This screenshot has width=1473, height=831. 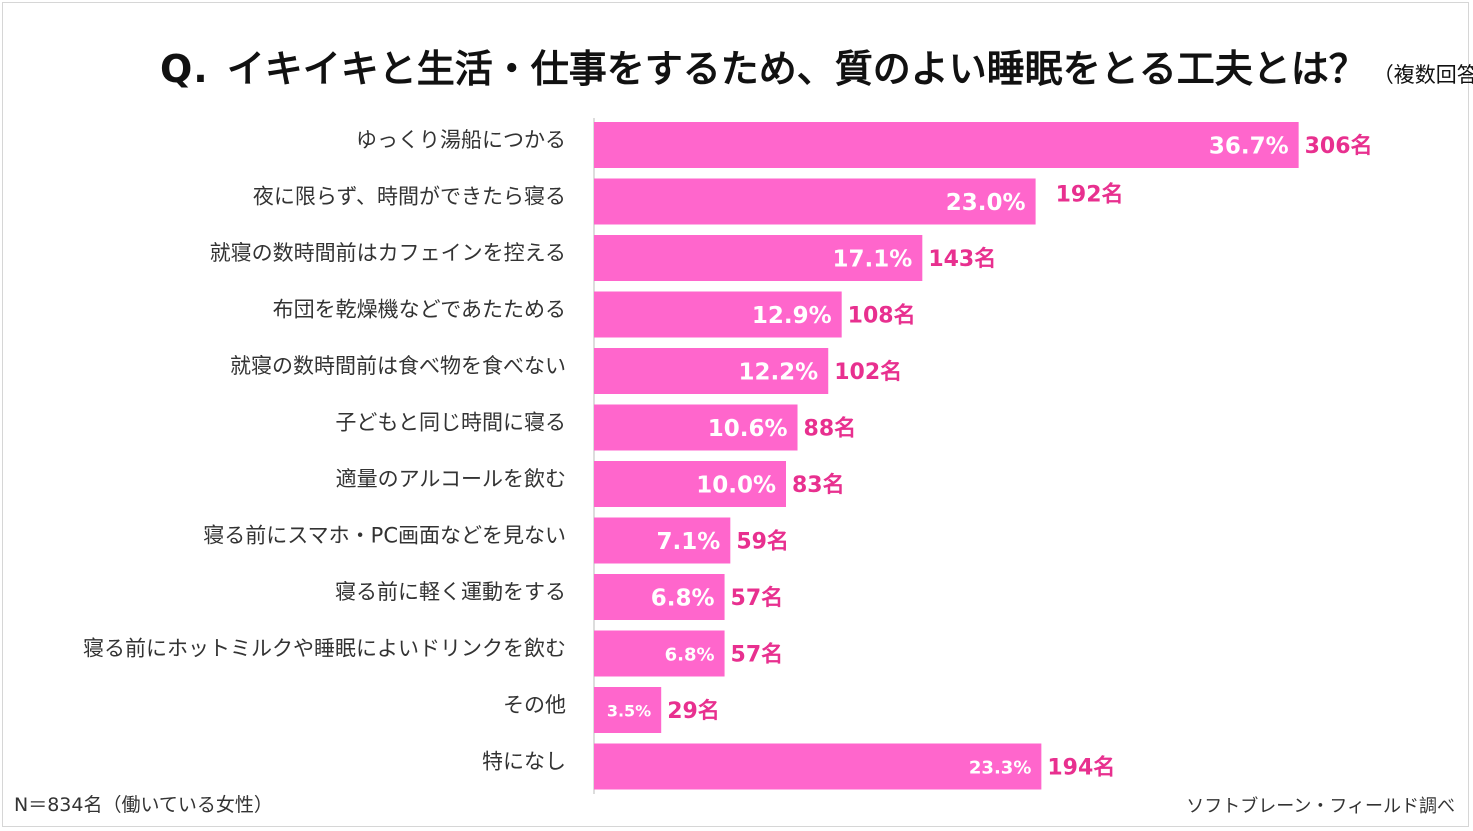 I want to click on source-credit: ソフトブレーン・フィールド調べ, so click(x=1320, y=806).